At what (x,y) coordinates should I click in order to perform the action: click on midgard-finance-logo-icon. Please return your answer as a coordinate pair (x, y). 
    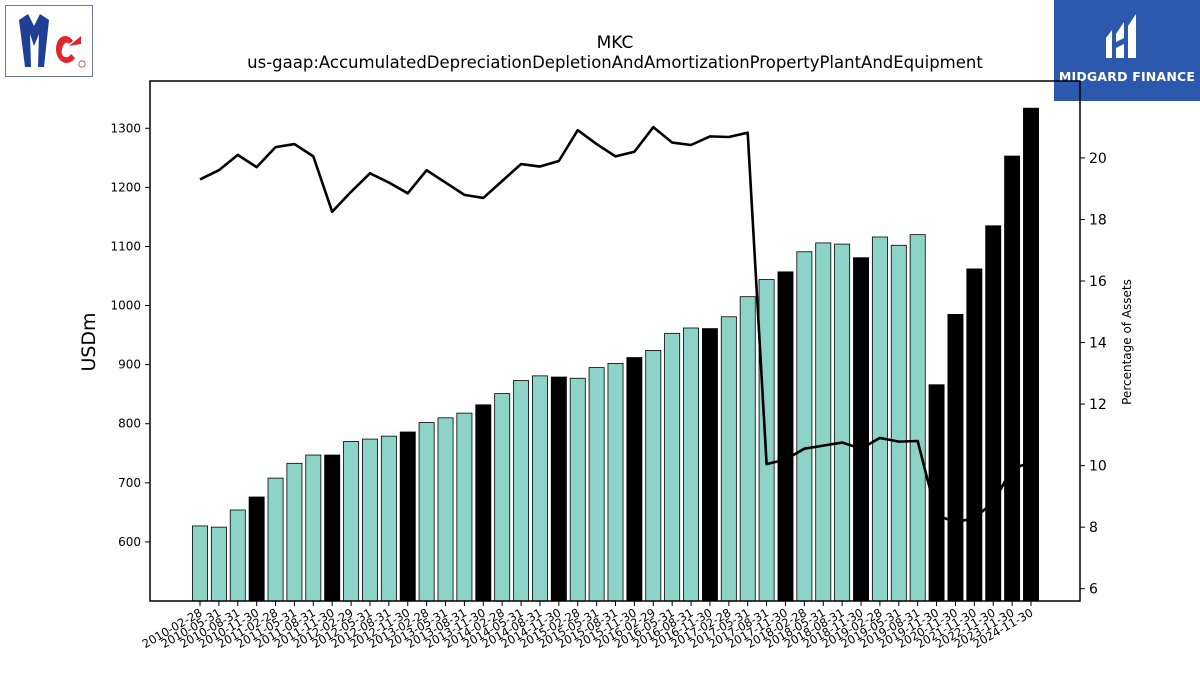
    Looking at the image, I should click on (1121, 36).